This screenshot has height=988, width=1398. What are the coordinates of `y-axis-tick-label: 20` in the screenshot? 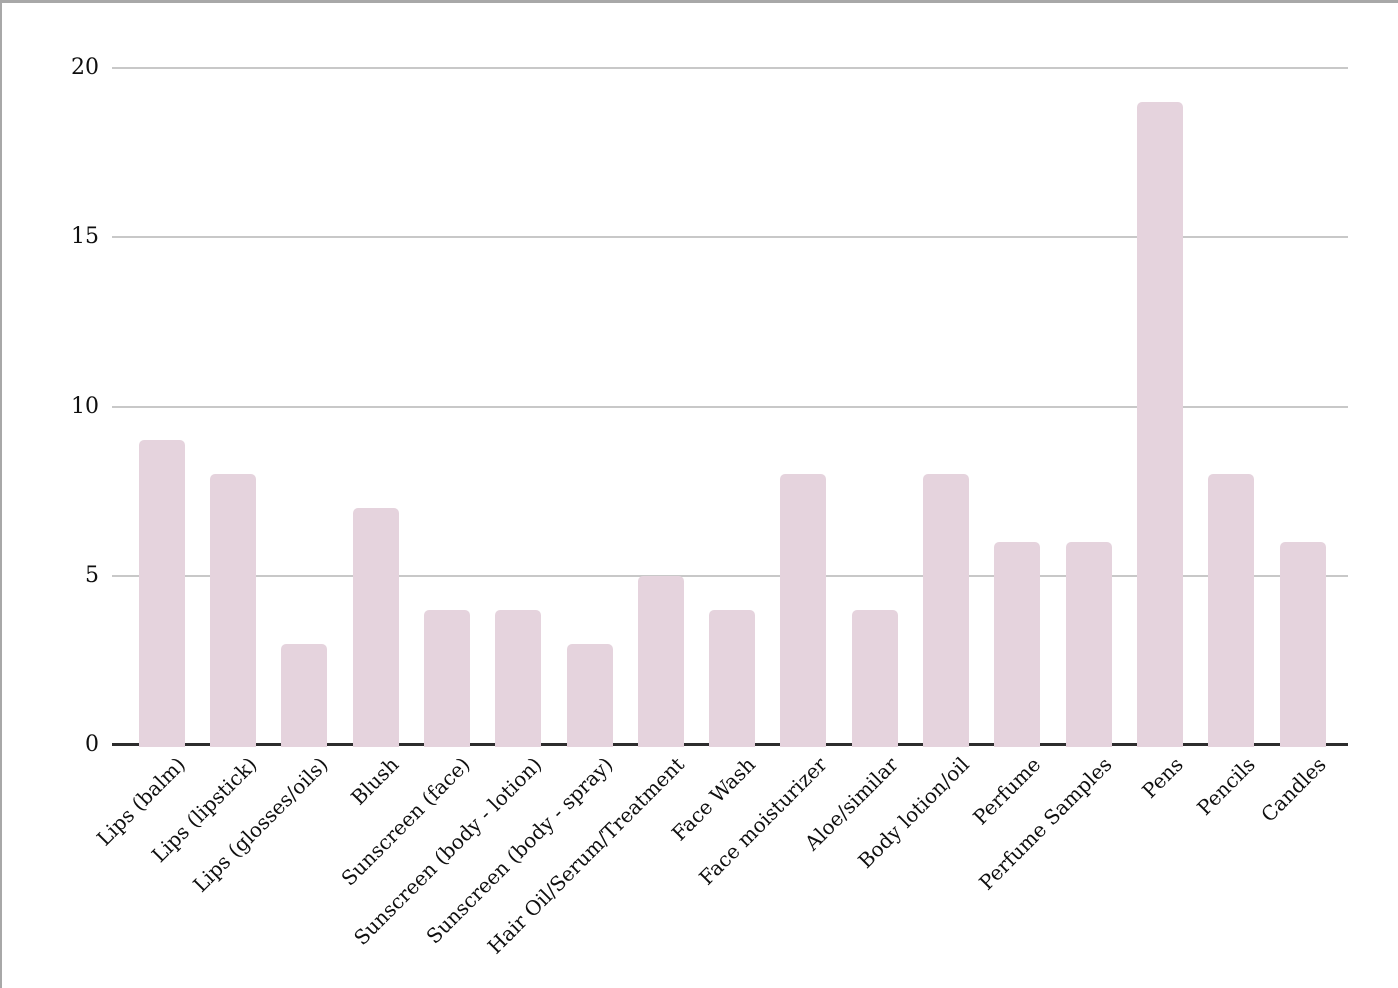 It's located at (85, 67).